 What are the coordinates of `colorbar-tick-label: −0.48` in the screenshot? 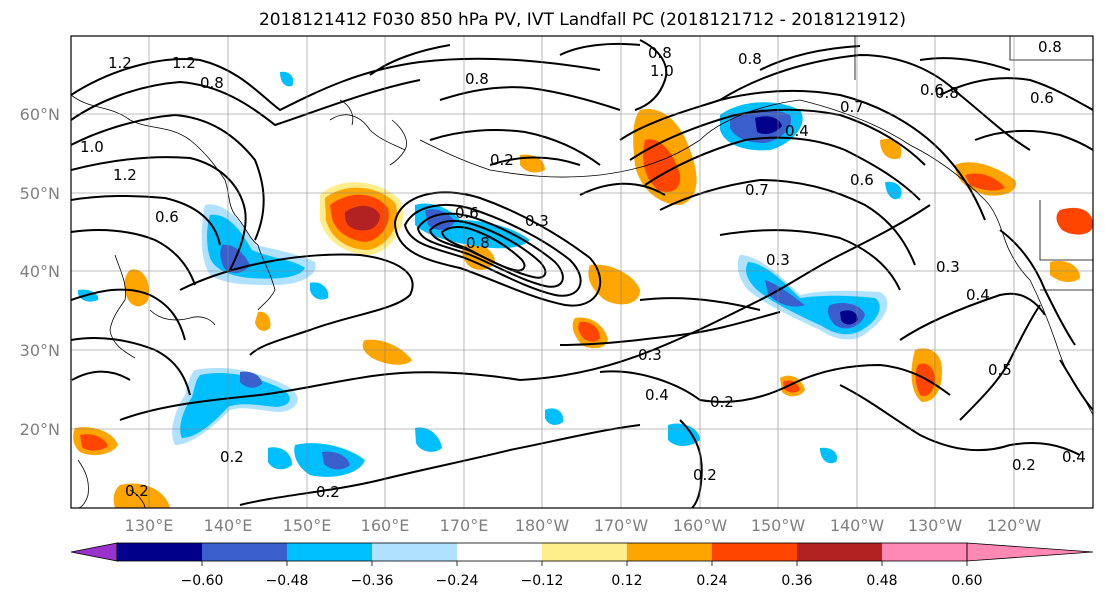 It's located at (287, 581).